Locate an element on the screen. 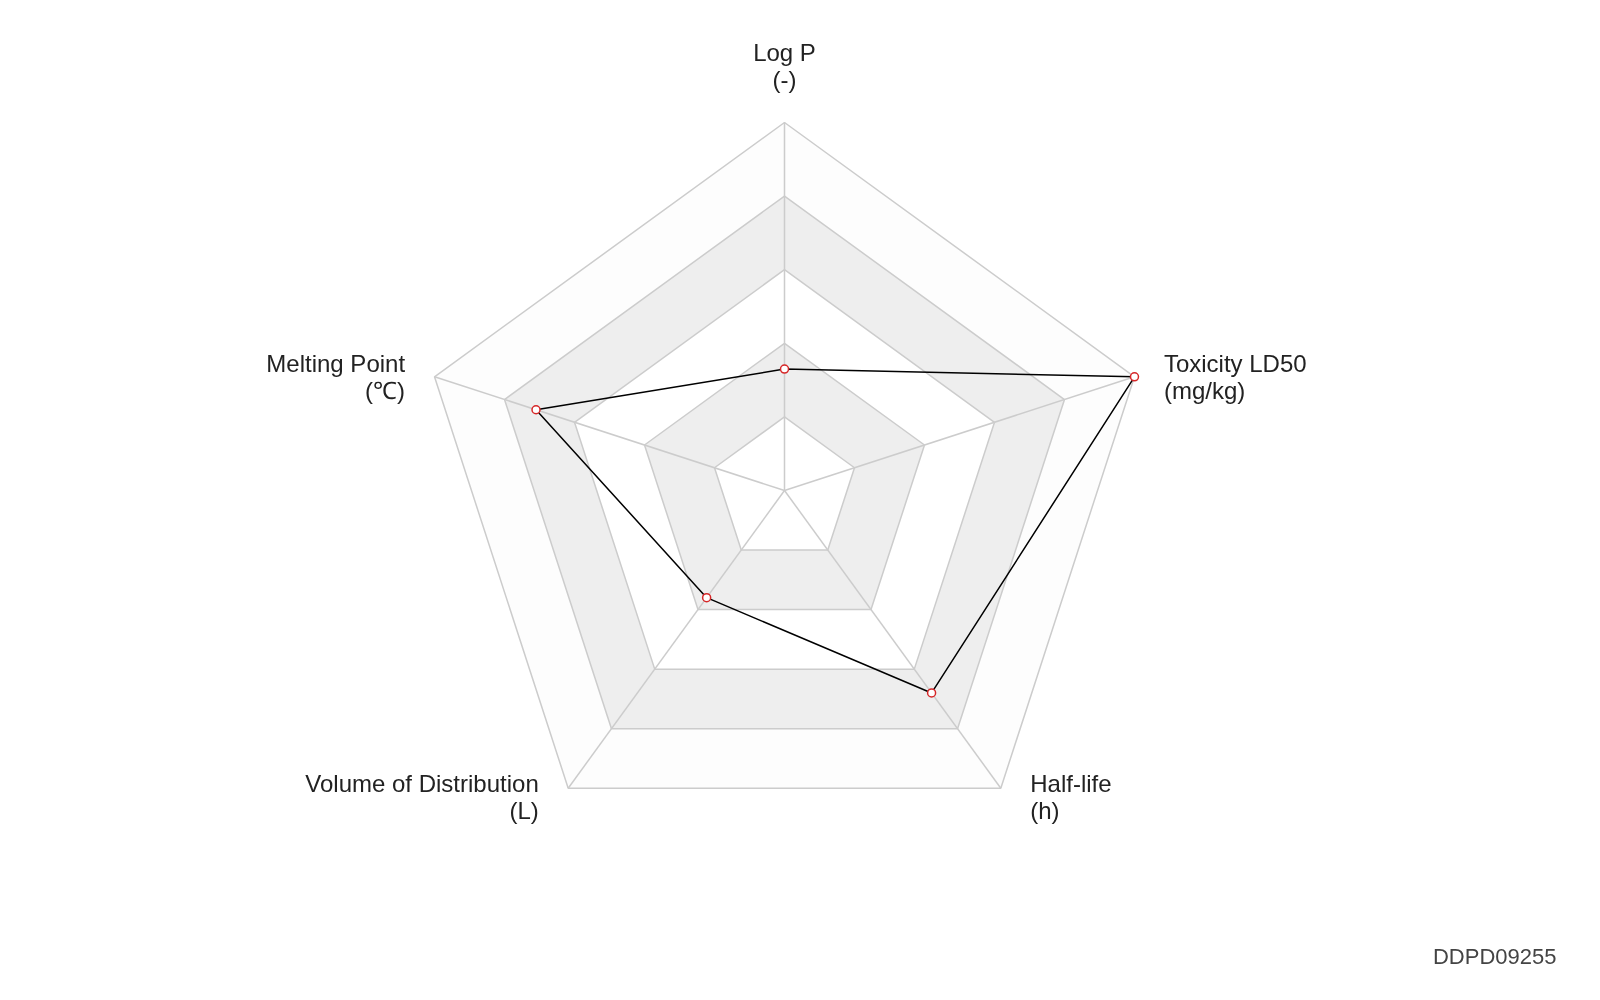 The width and height of the screenshot is (1600, 1000). spoke-label: Half-life (h) is located at coordinates (1071, 796).